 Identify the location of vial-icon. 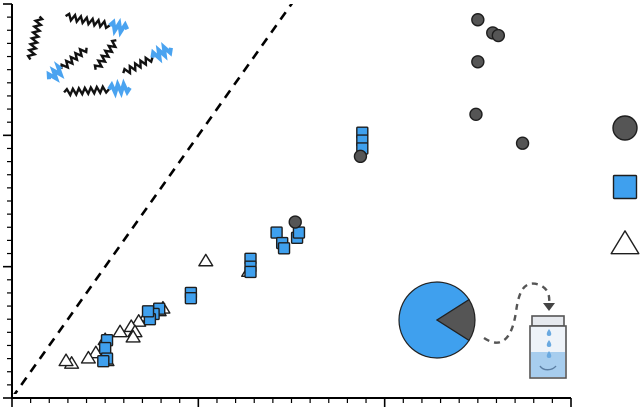
(548, 347).